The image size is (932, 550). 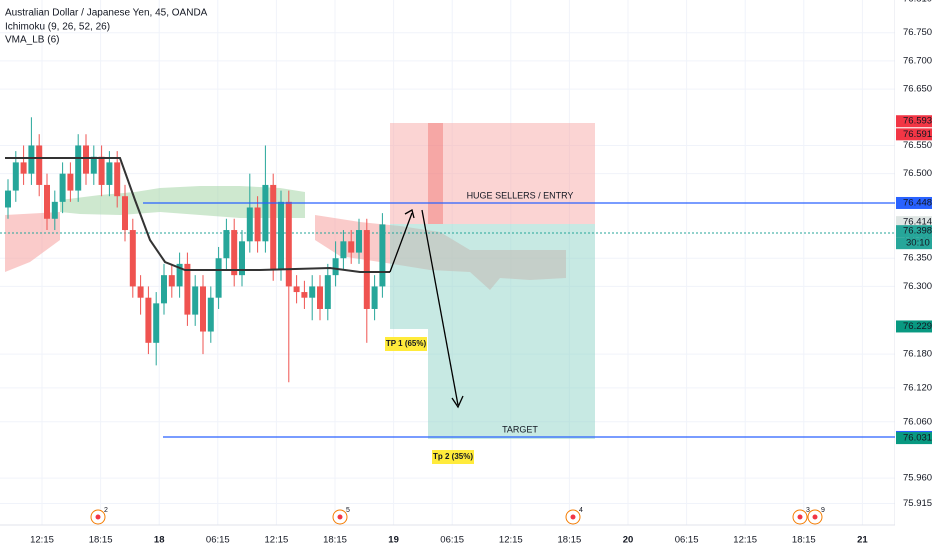 What do you see at coordinates (32, 40) in the screenshot?
I see `indicator: VMA_LB (6)` at bounding box center [32, 40].